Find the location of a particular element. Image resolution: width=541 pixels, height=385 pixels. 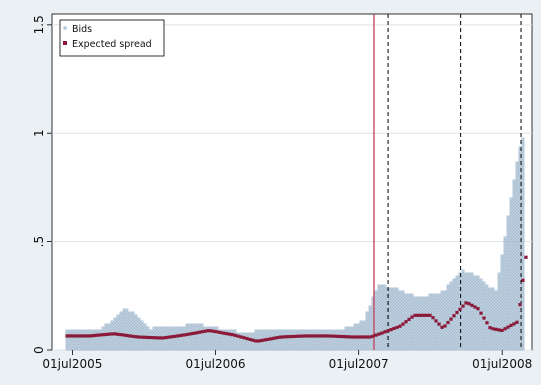

legend-marker-bids is located at coordinates (65, 28).